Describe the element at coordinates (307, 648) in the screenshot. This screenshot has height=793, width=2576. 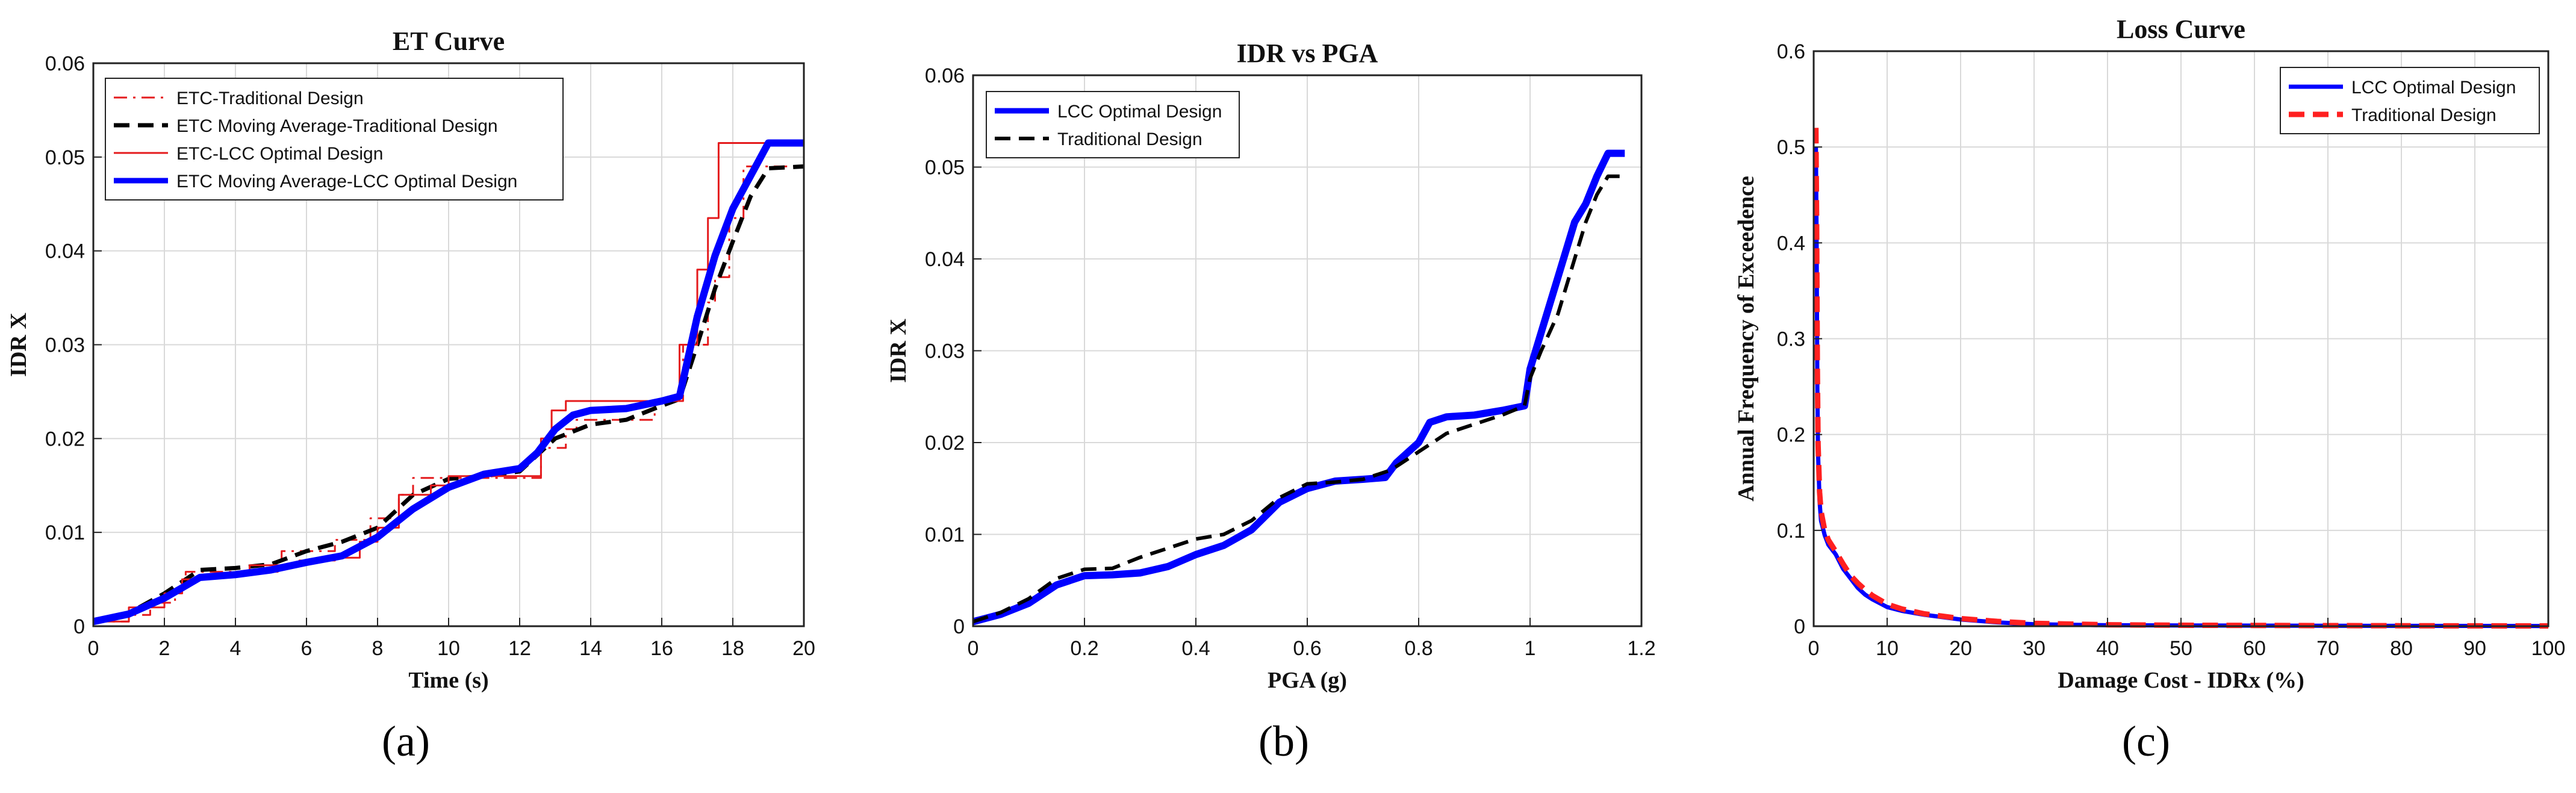
I see `x-tick-label: 6` at that location.